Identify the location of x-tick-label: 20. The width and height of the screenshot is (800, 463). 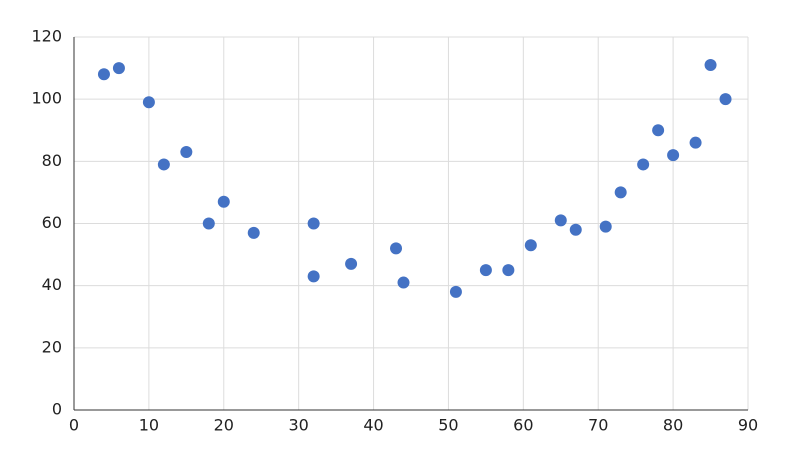
(224, 425).